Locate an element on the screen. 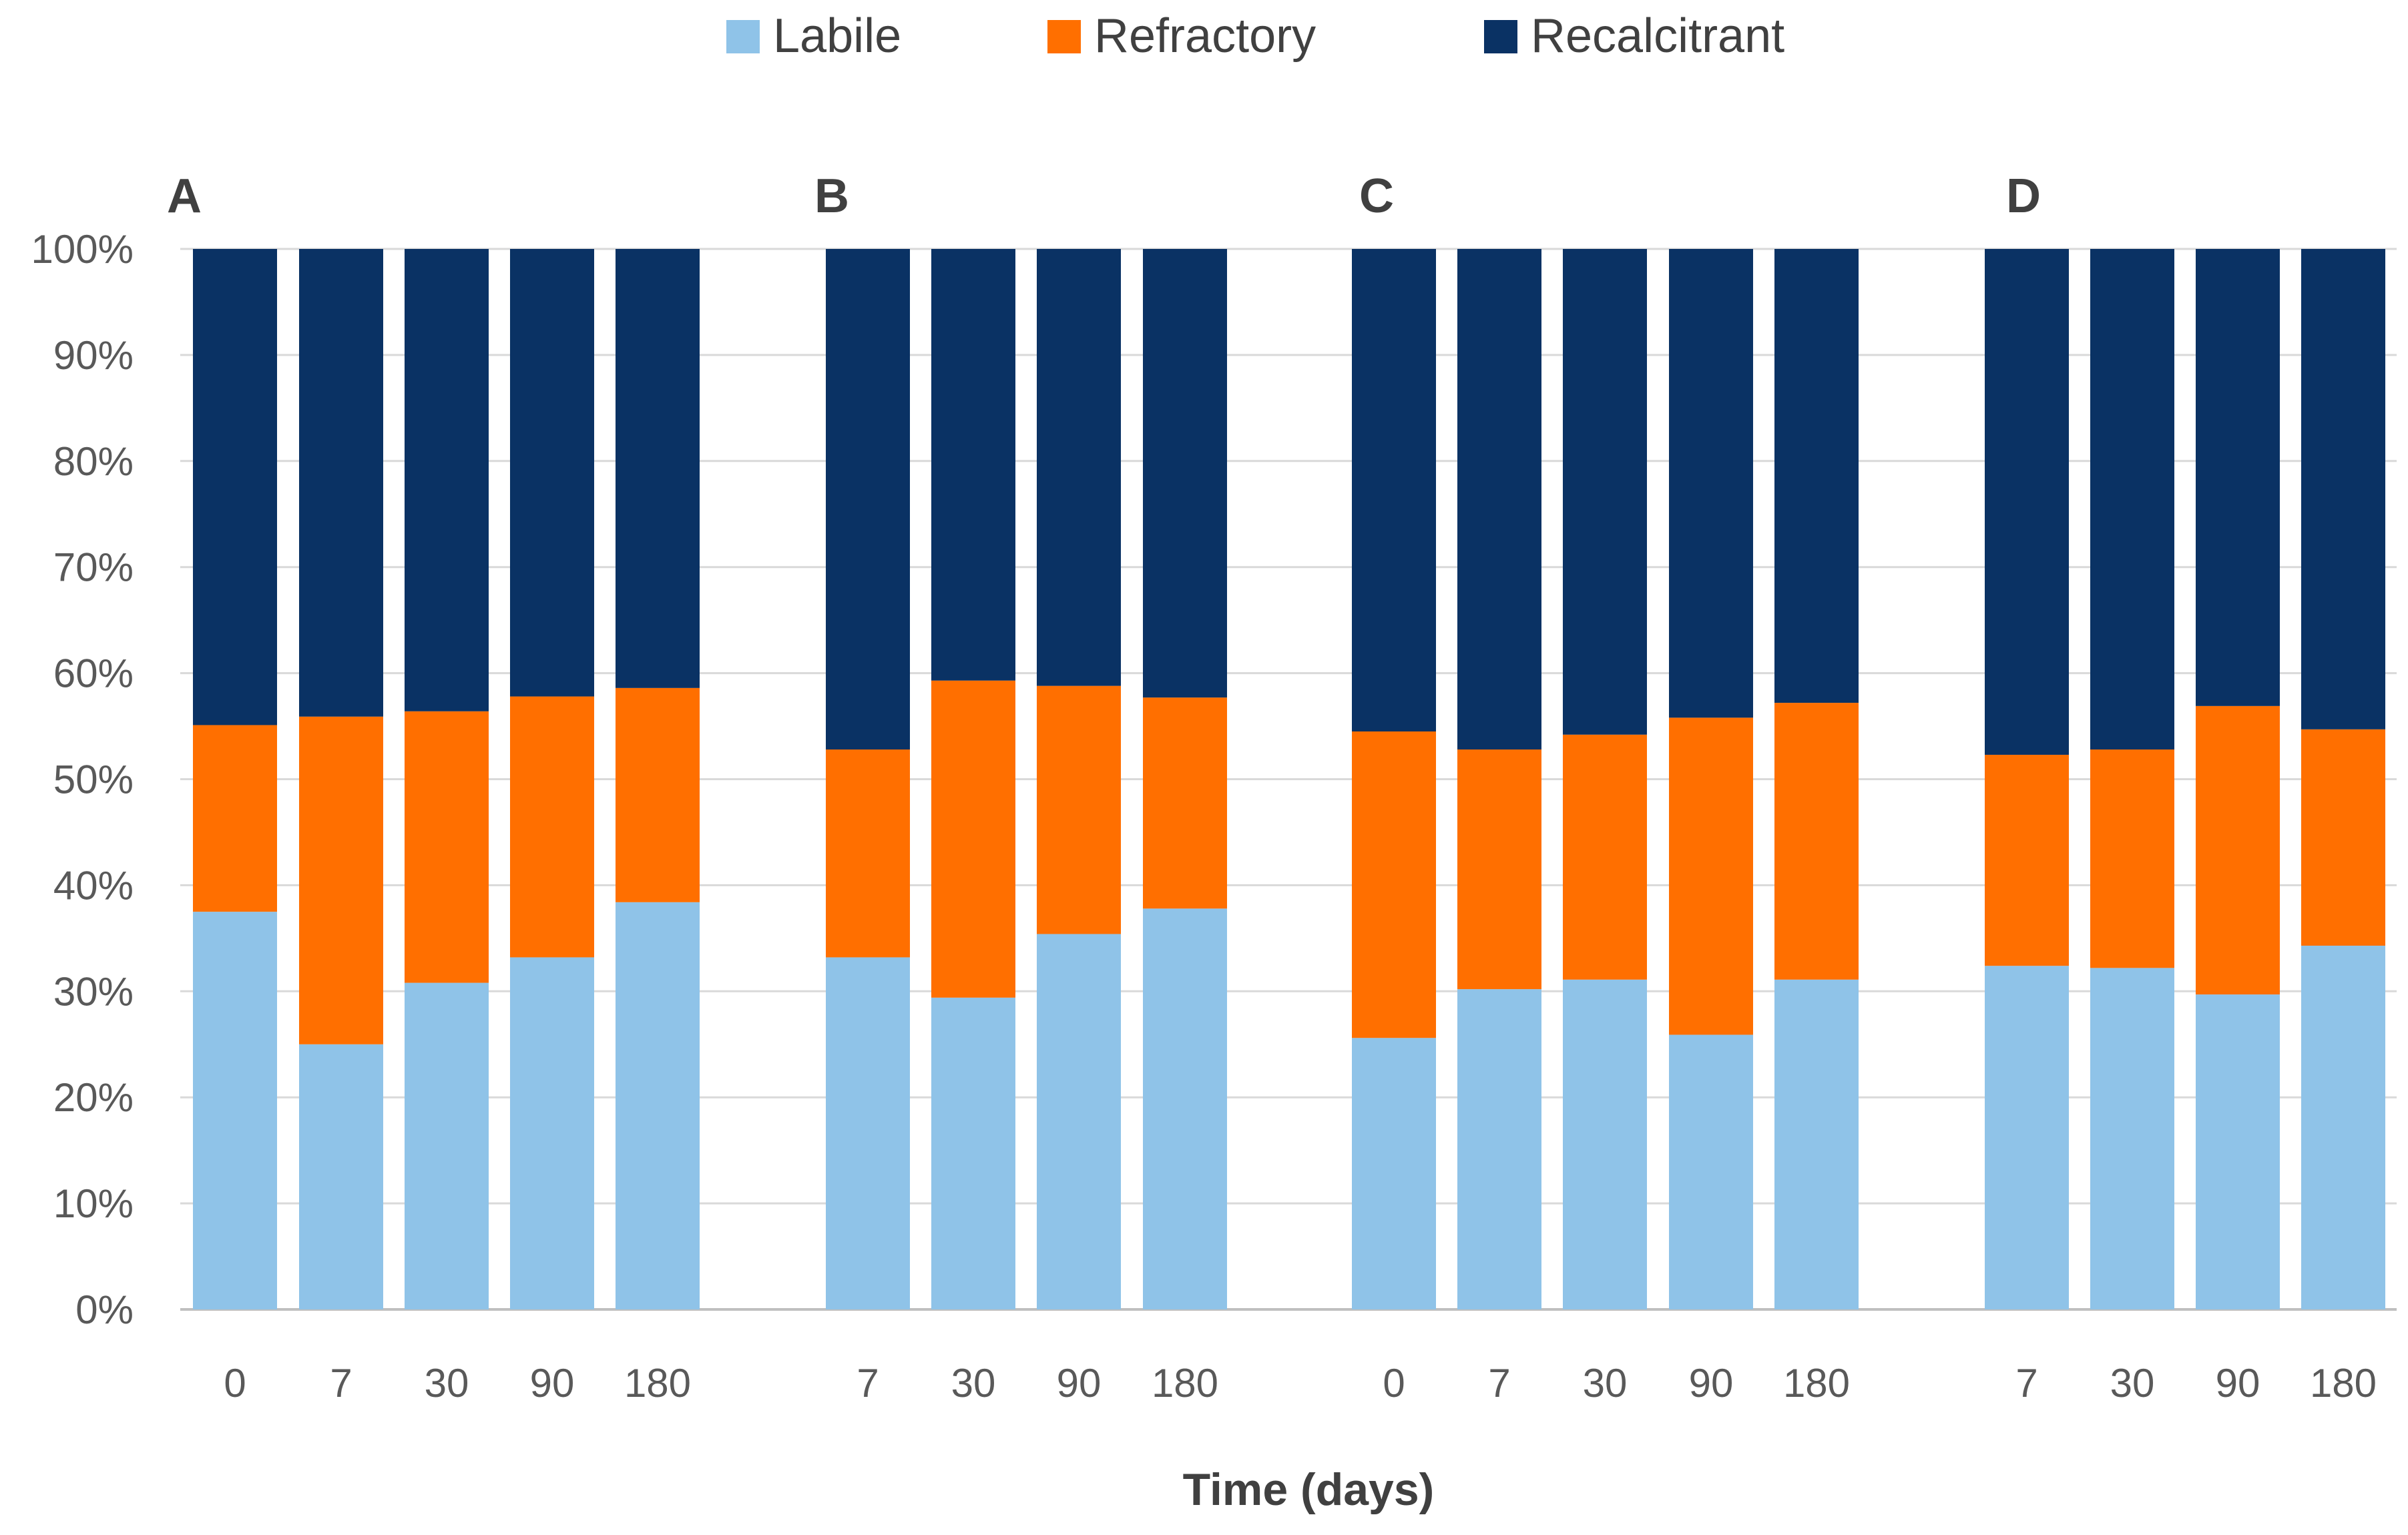 This screenshot has width=2408, height=1535. bar-a-7-recalcitrant is located at coordinates (341, 483).